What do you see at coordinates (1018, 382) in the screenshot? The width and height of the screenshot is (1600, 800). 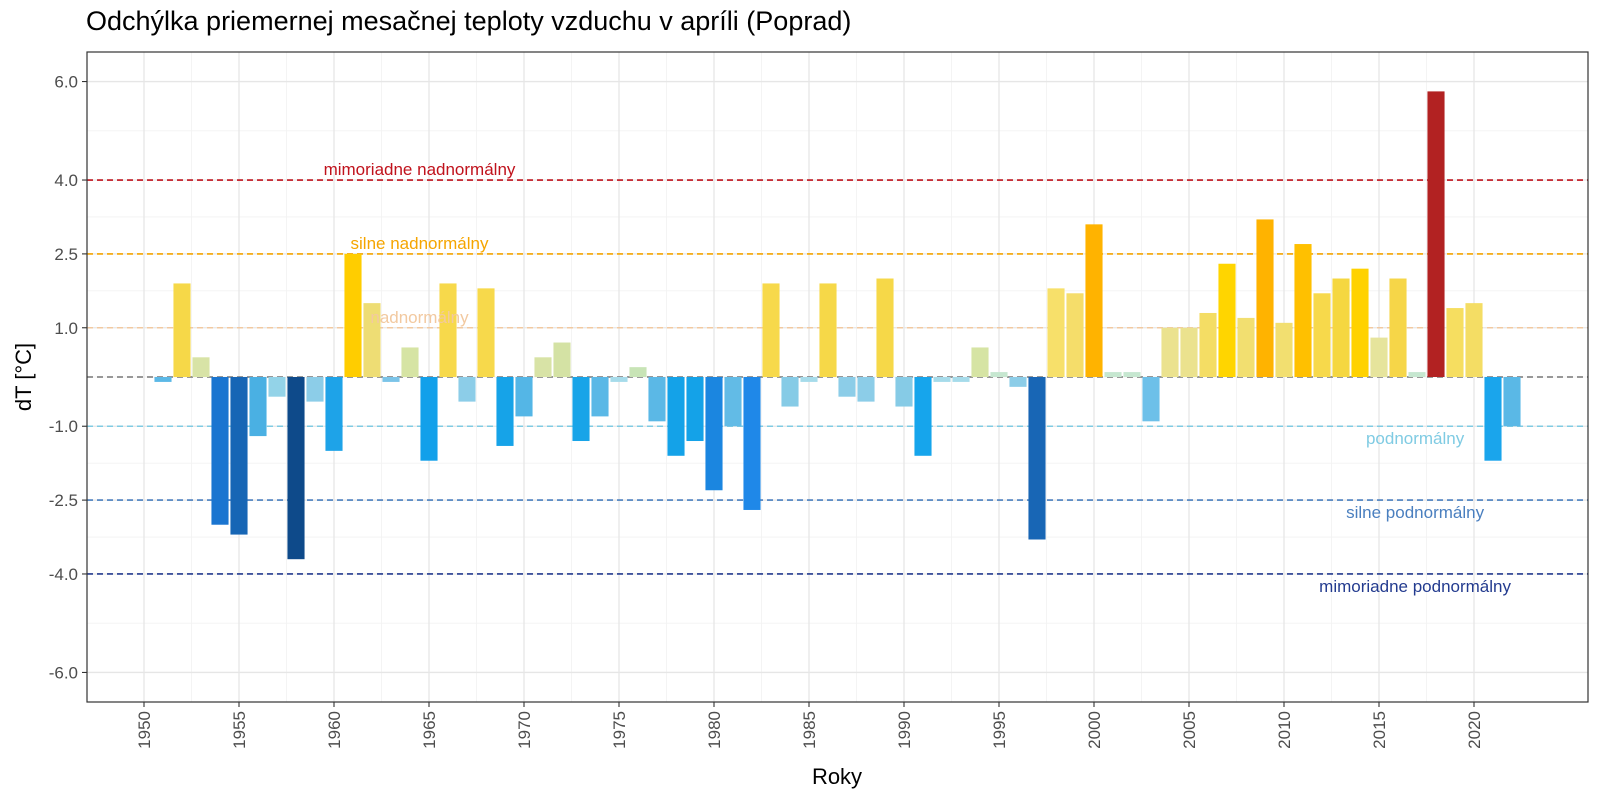 I see `bar-1996` at bounding box center [1018, 382].